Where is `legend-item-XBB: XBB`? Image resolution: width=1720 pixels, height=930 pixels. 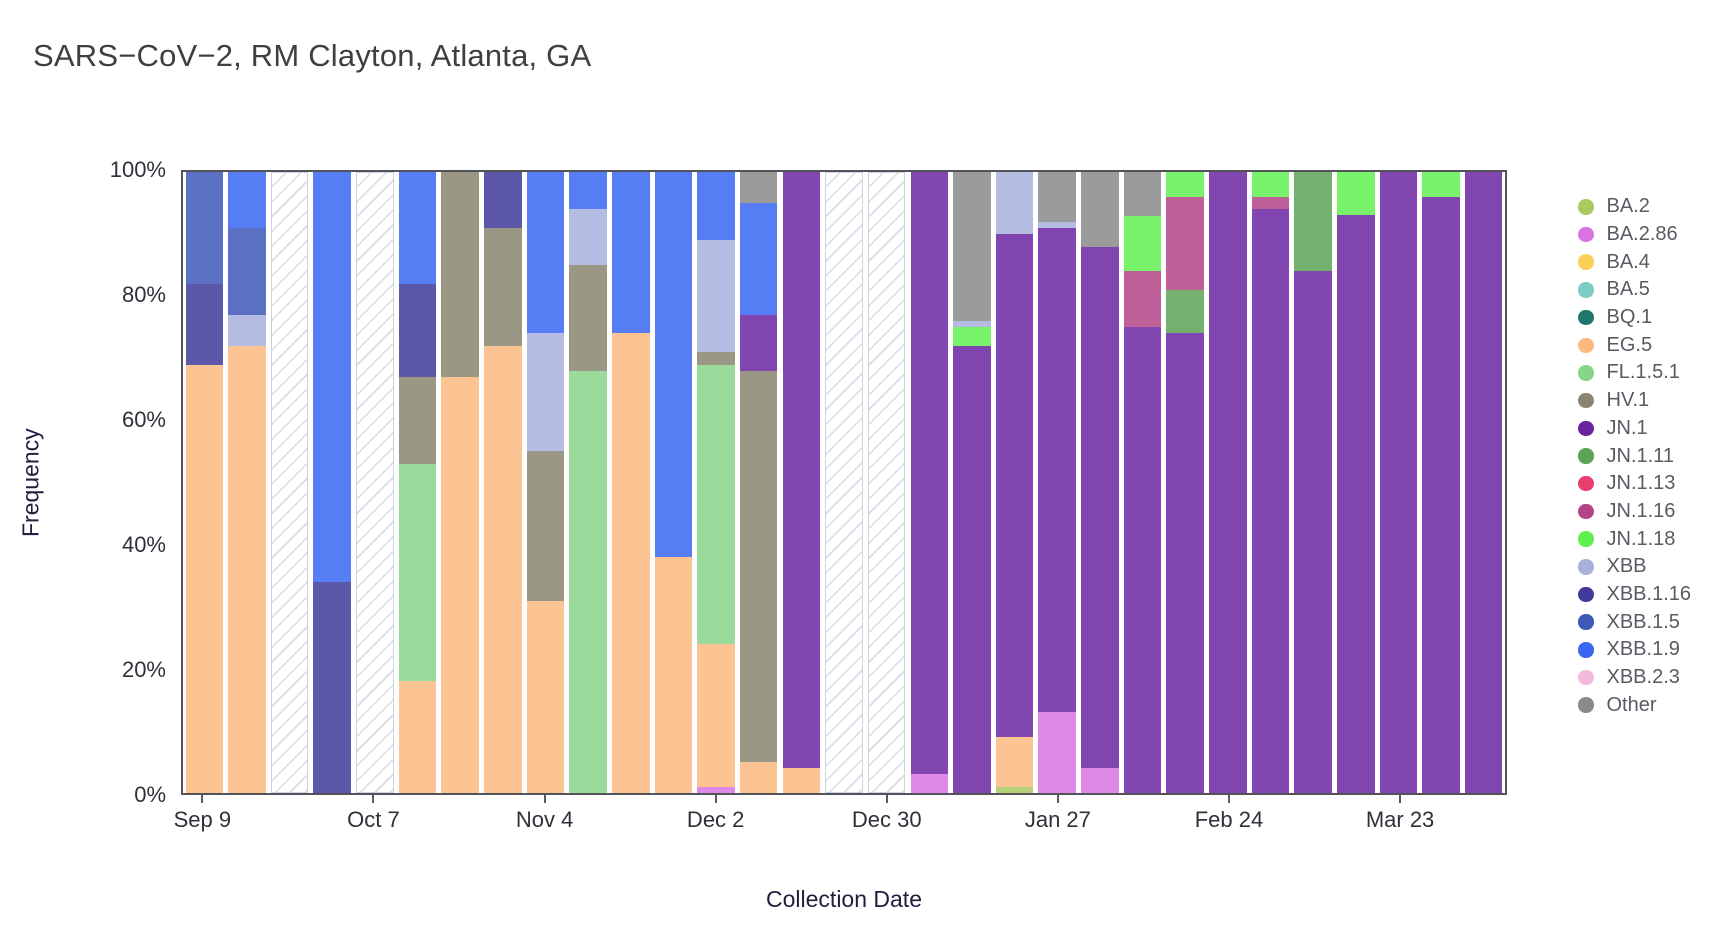 legend-item-XBB: XBB is located at coordinates (1634, 567).